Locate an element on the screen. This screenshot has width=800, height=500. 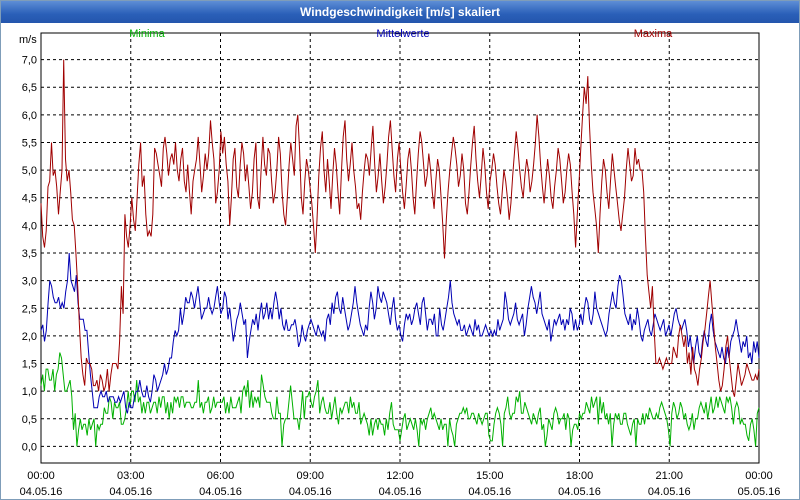
y-tick-label: 0,5 is located at coordinates (29, 420).